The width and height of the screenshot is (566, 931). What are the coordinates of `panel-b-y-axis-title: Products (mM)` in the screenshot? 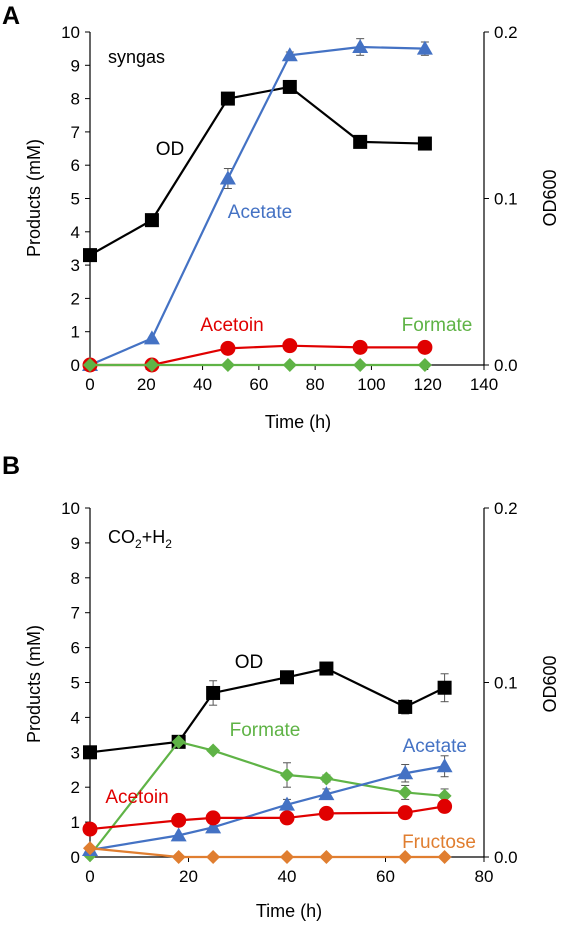 It's located at (34, 684).